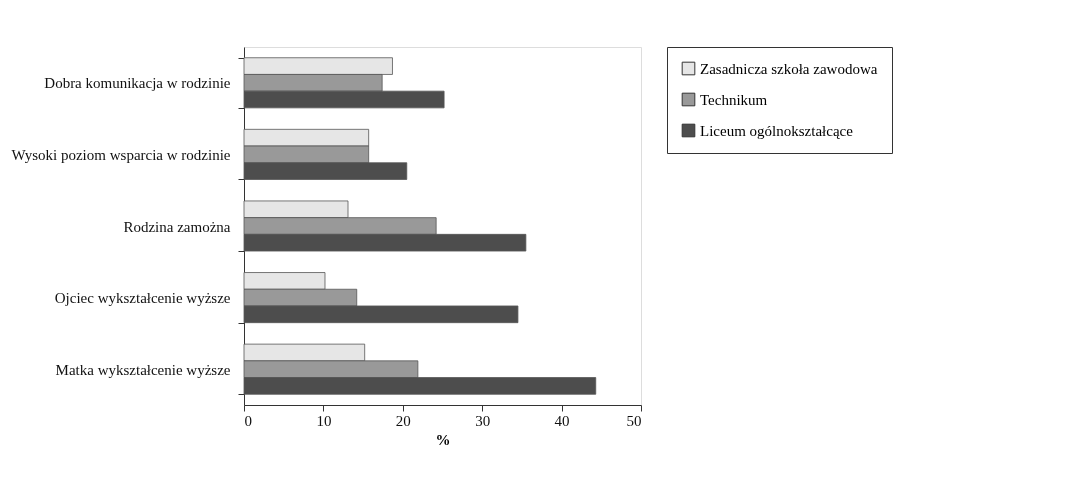  Describe the element at coordinates (562, 420) in the screenshot. I see `x-tick-label: 40` at that location.